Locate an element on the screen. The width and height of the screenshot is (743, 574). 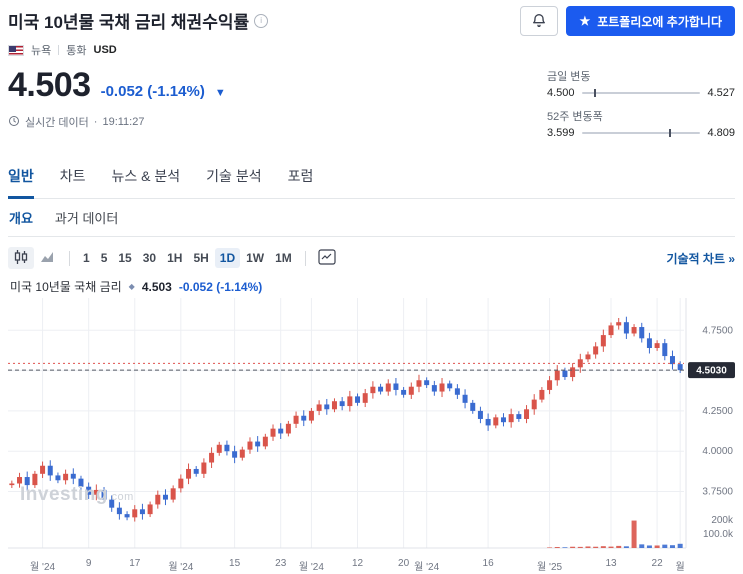
us-flag-icon is located at coordinates (16, 50).